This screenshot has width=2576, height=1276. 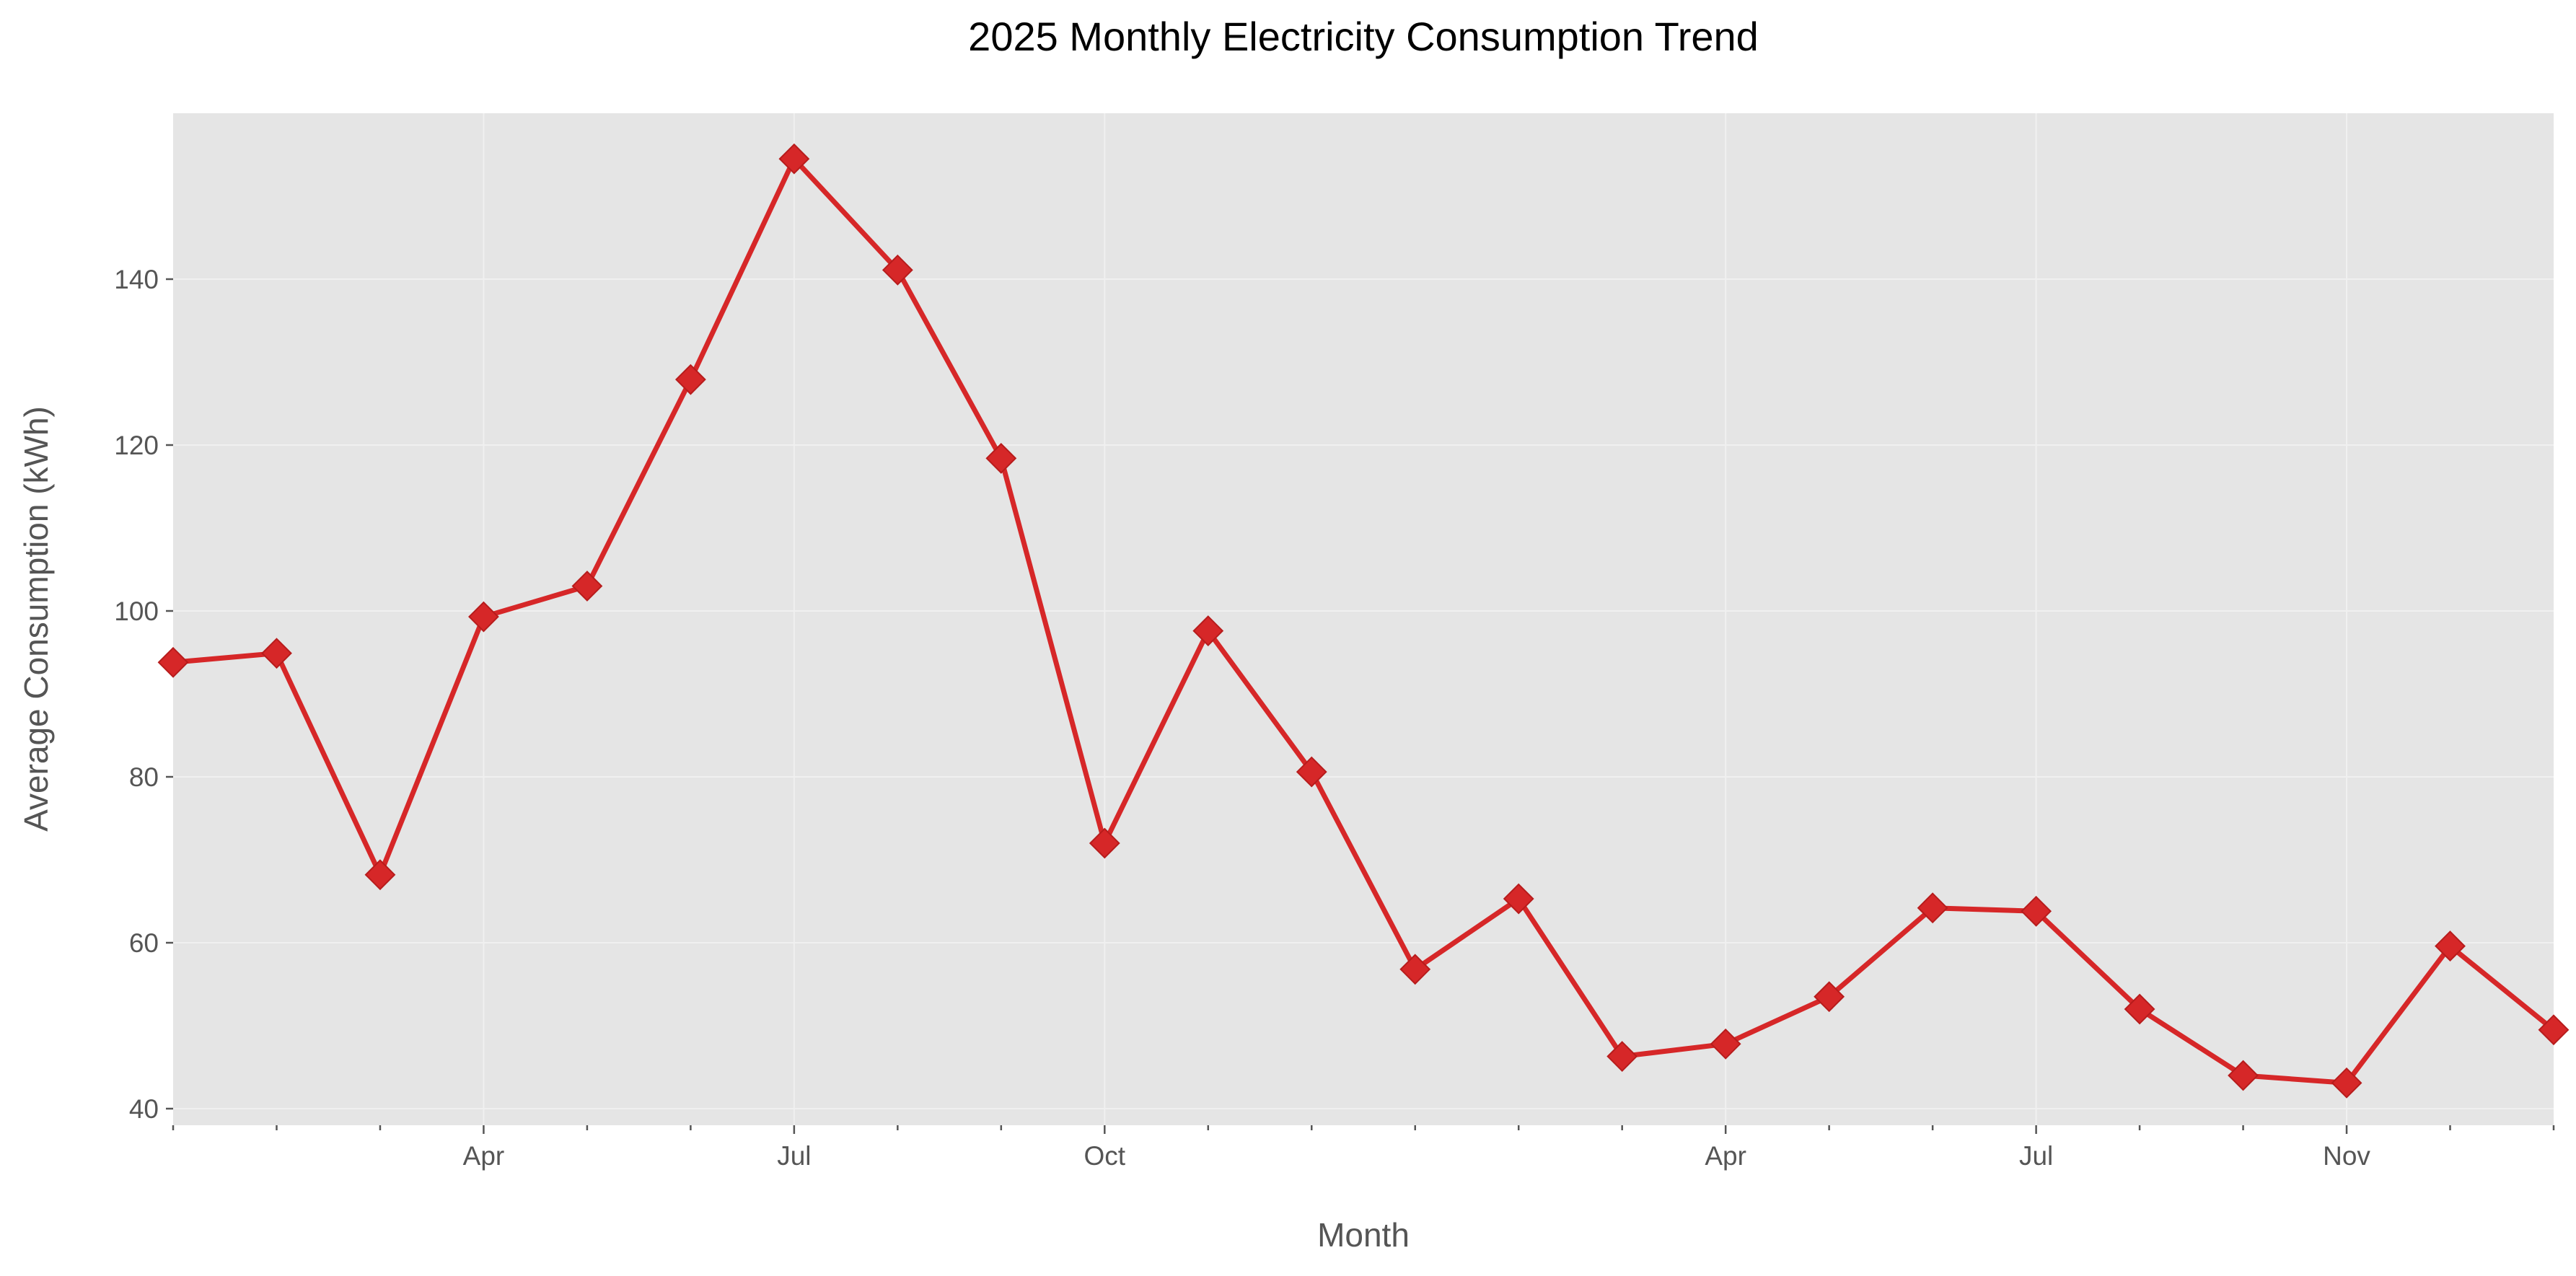 What do you see at coordinates (143, 694) in the screenshot?
I see `y-axis: 40 60 80 100 120 140` at bounding box center [143, 694].